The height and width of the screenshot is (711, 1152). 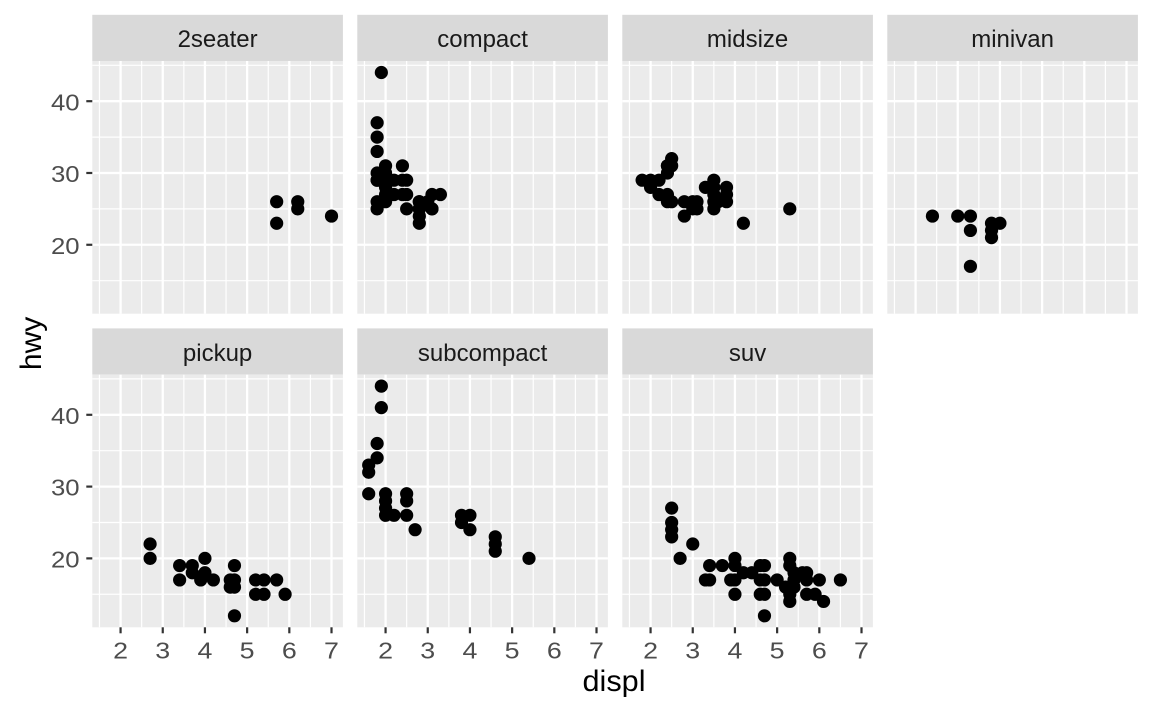 I want to click on svg-text: minivan, so click(x=1012, y=39).